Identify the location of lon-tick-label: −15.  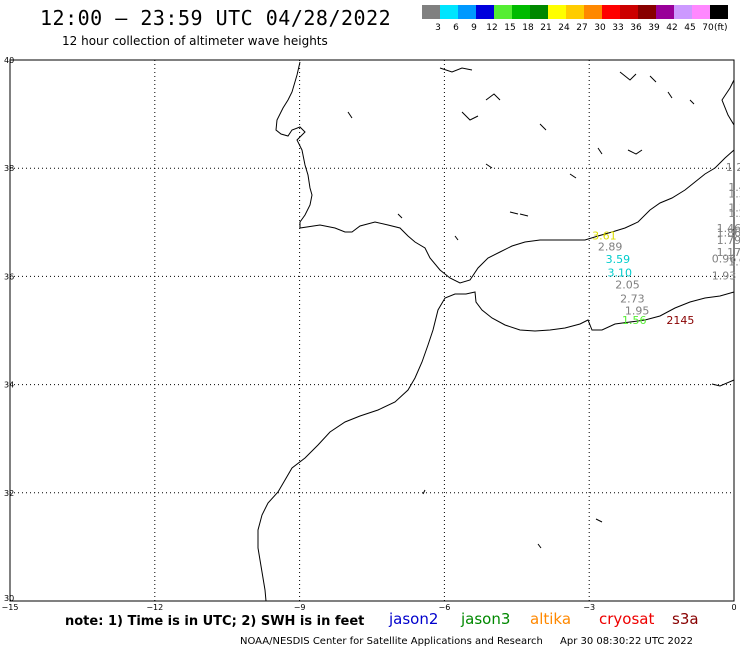
(10, 607).